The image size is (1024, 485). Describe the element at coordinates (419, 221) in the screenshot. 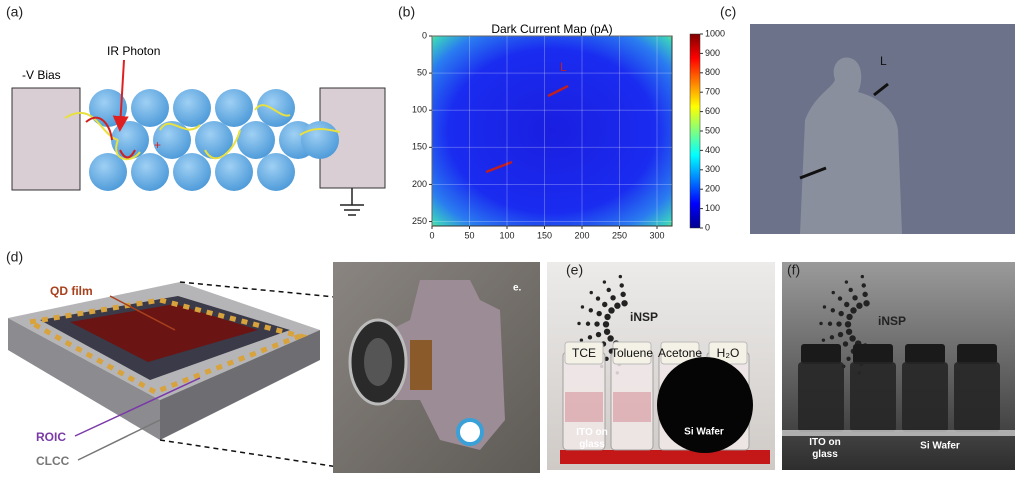

I see `y-tick-label: 250` at that location.